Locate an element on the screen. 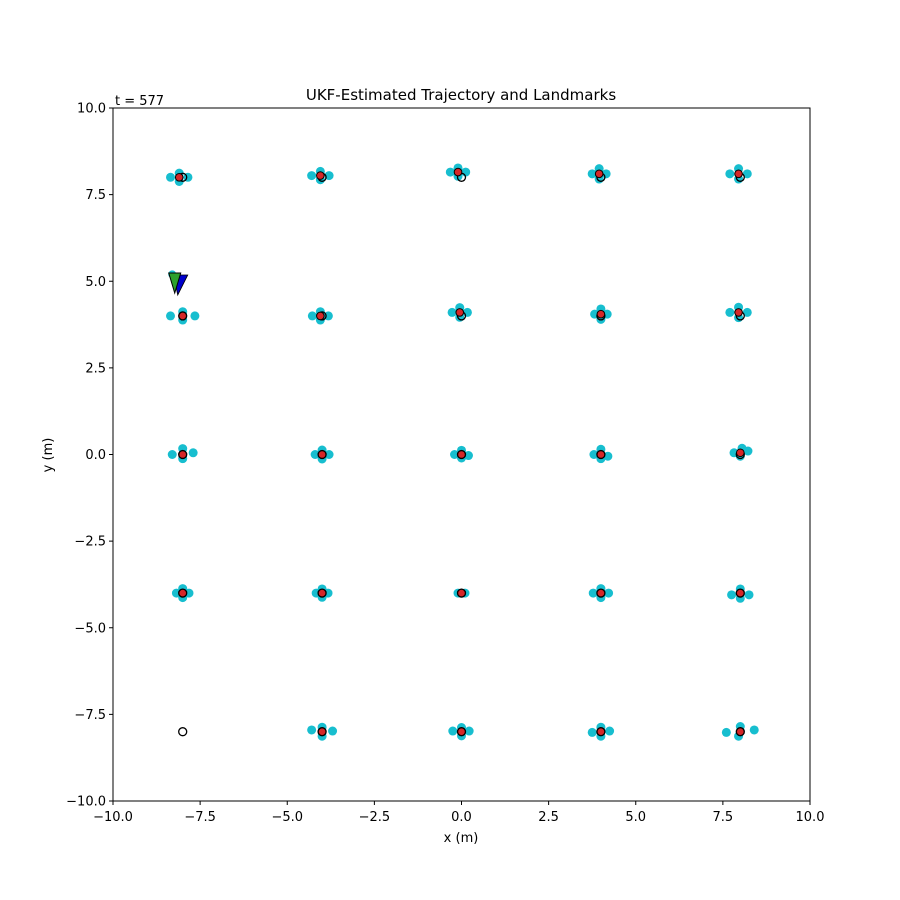 The width and height of the screenshot is (900, 900). x-tick-label: 10.0 is located at coordinates (810, 817).